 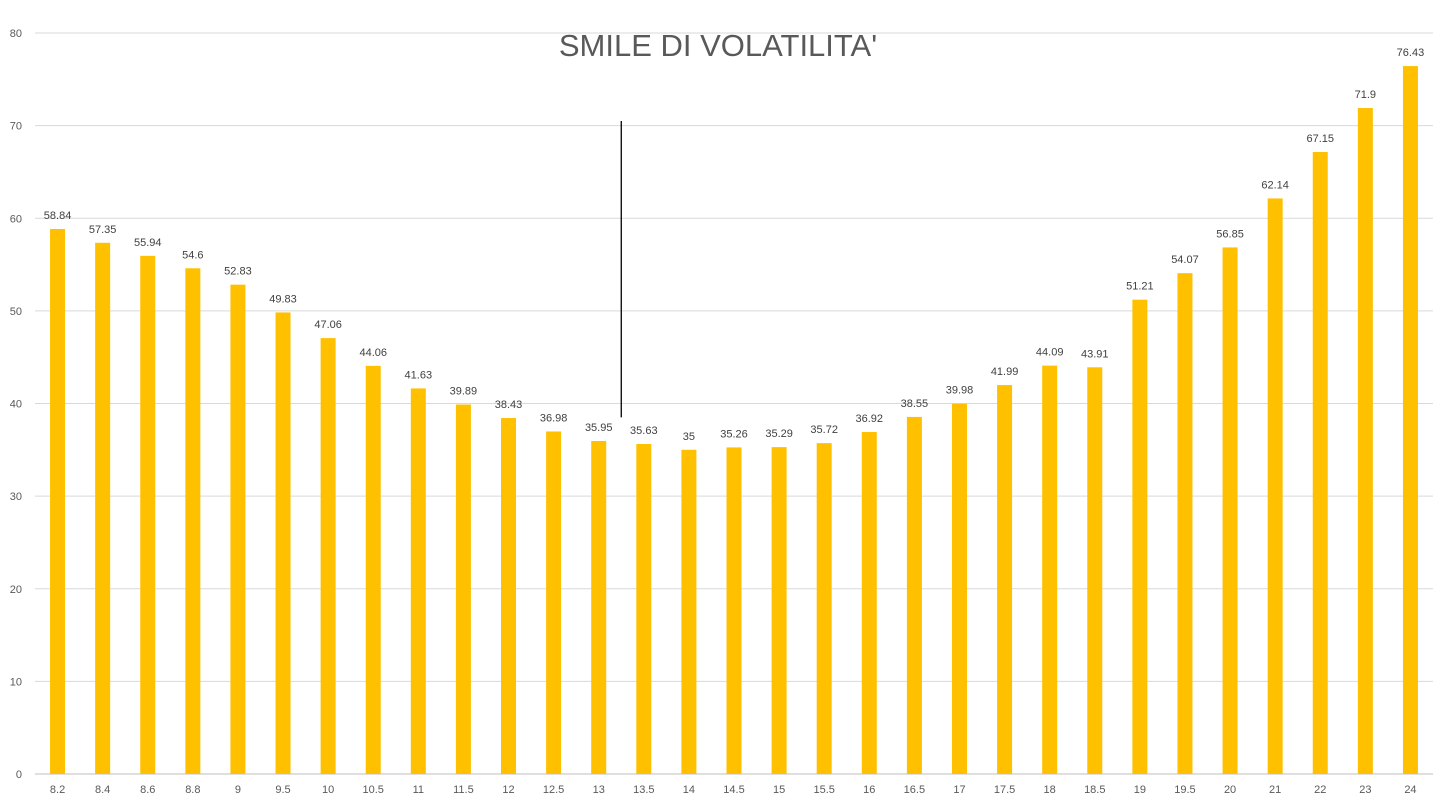 What do you see at coordinates (419, 375) in the screenshot?
I see `data-label: 41.63` at bounding box center [419, 375].